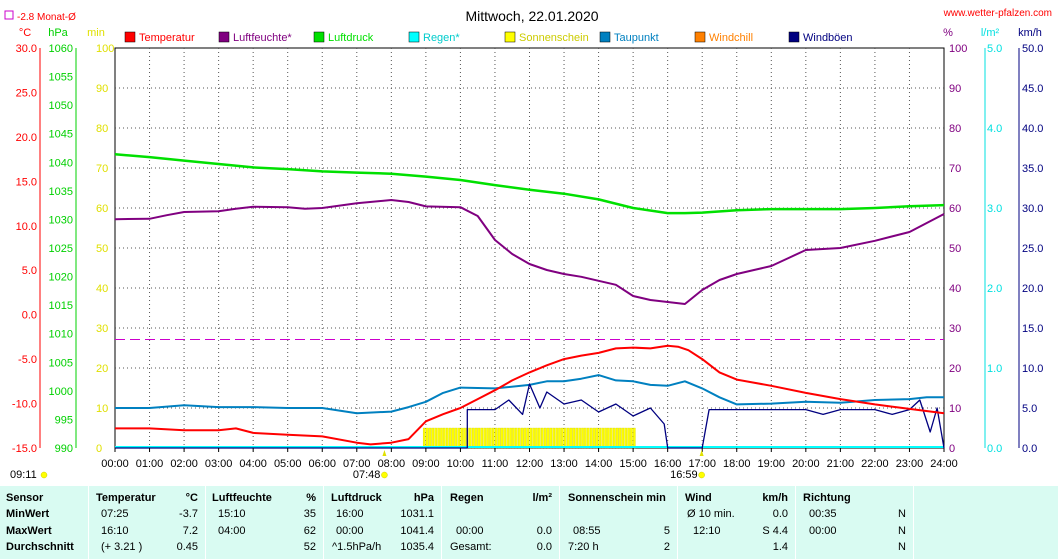  I want to click on header-hum: Luftfeuchte, so click(242, 498).